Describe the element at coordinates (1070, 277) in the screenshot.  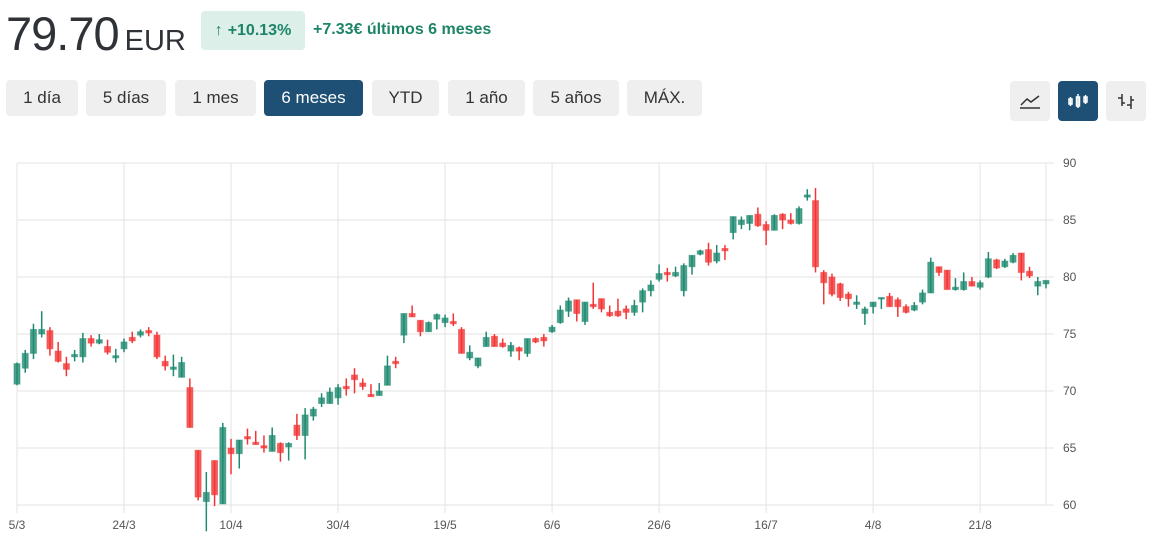
I see `y-tick-label: 80` at that location.